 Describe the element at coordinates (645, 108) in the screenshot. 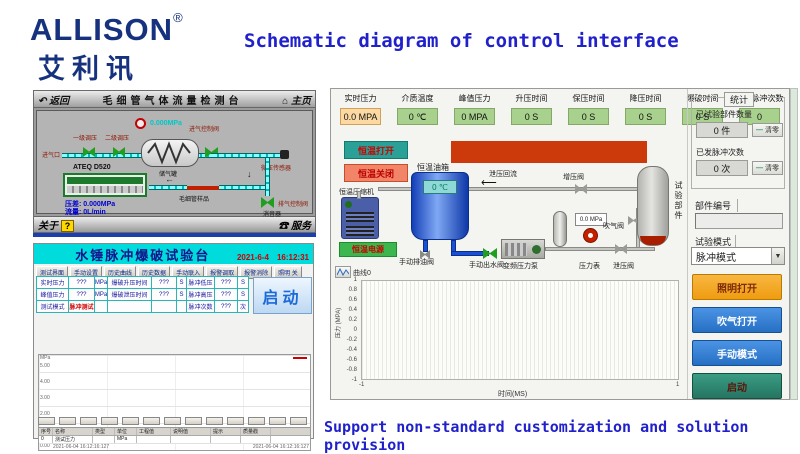

I see `status-field: 降压时间 0 S` at that location.